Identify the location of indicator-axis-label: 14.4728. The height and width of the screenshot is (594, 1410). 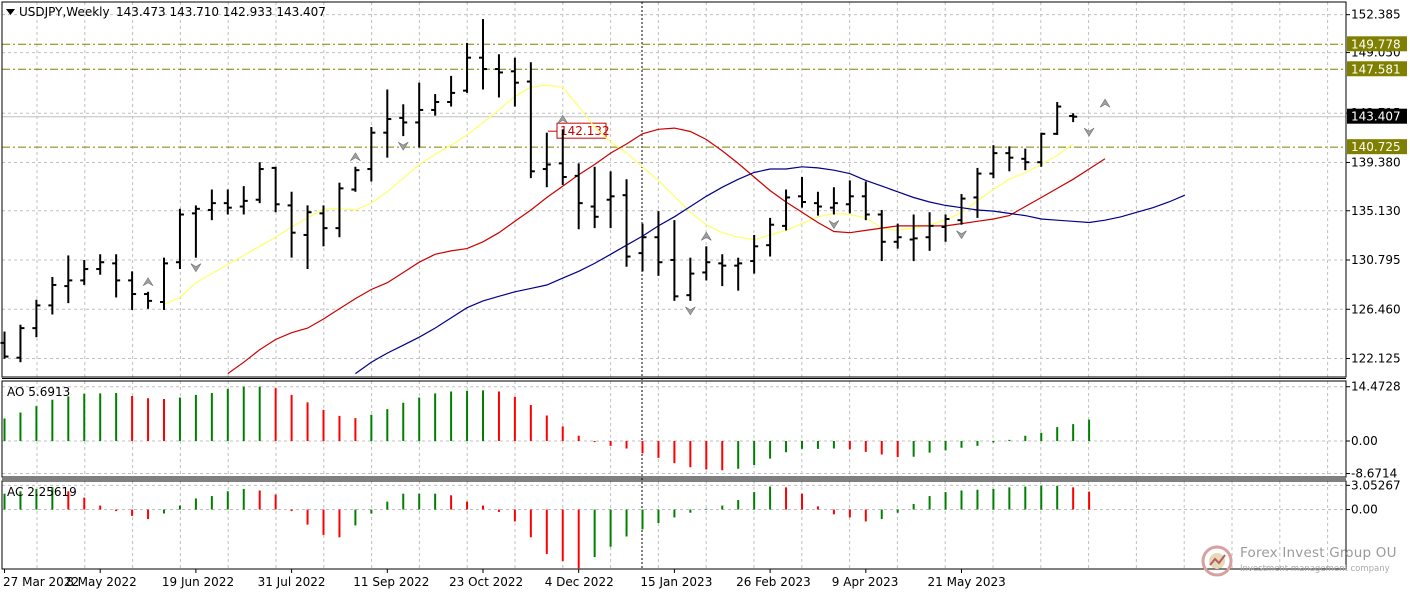
(1376, 387).